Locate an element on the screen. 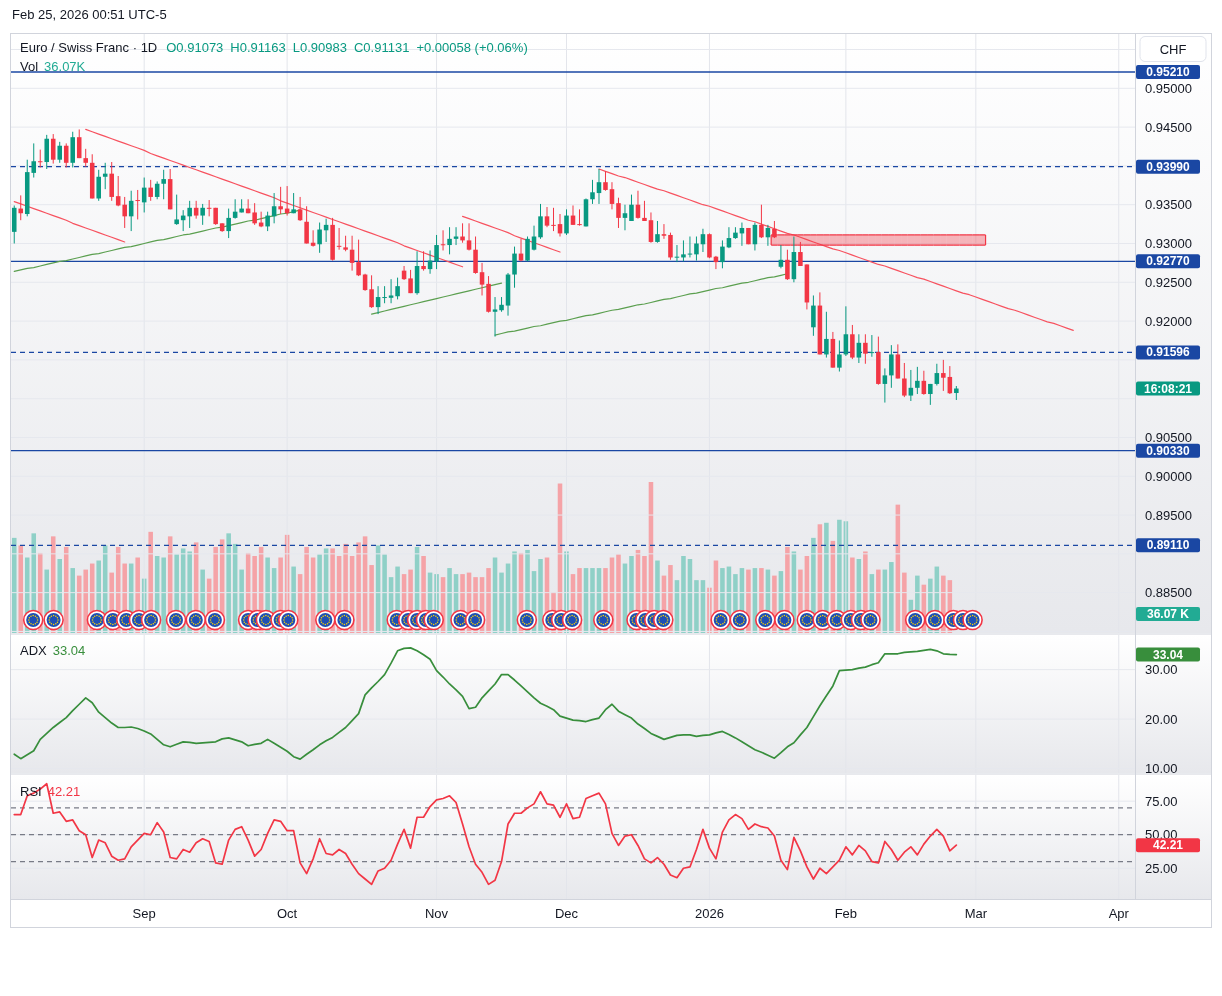 This screenshot has height=996, width=1222. y-tick-label: 0.93500 is located at coordinates (1168, 205).